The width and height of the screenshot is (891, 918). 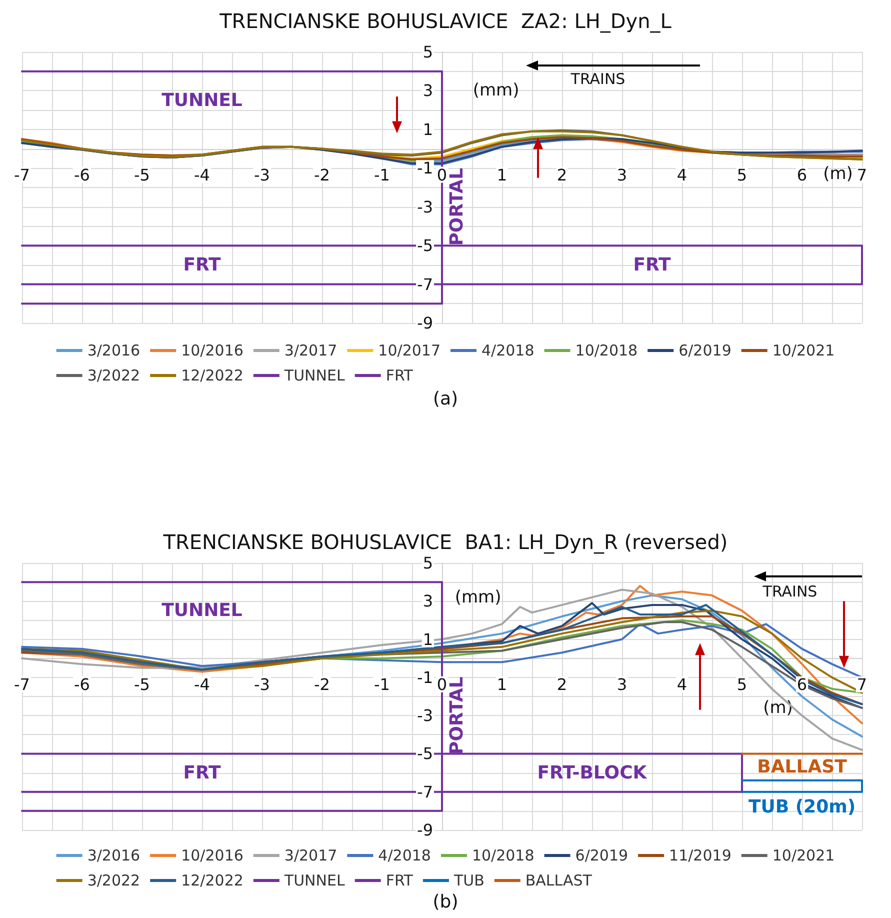 I want to click on annotation: BALLAST, so click(x=802, y=767).